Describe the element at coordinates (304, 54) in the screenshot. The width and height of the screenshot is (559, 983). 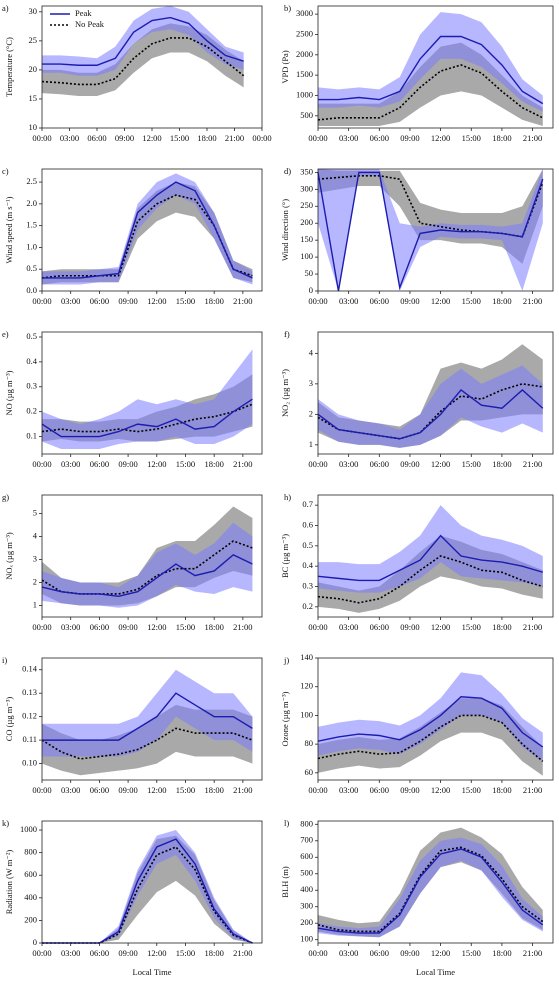
I see `y-tick-label: 2000` at that location.